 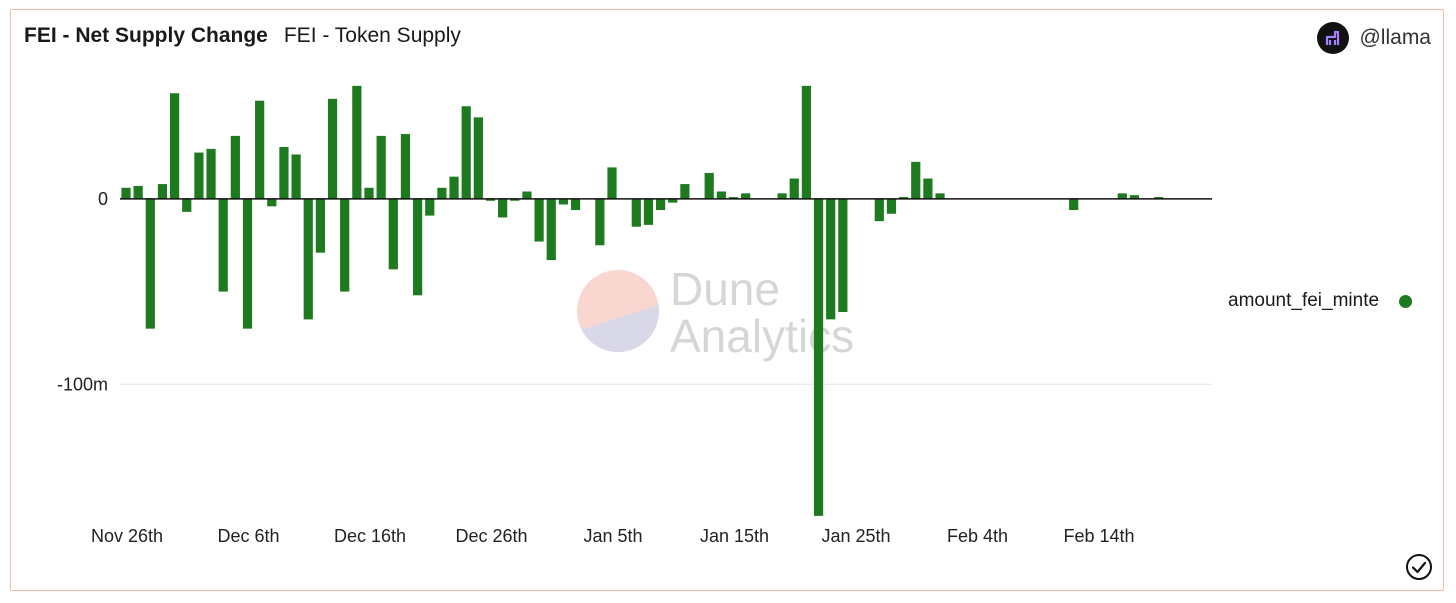 What do you see at coordinates (725, 289) in the screenshot?
I see `watermark-line1: Dune` at bounding box center [725, 289].